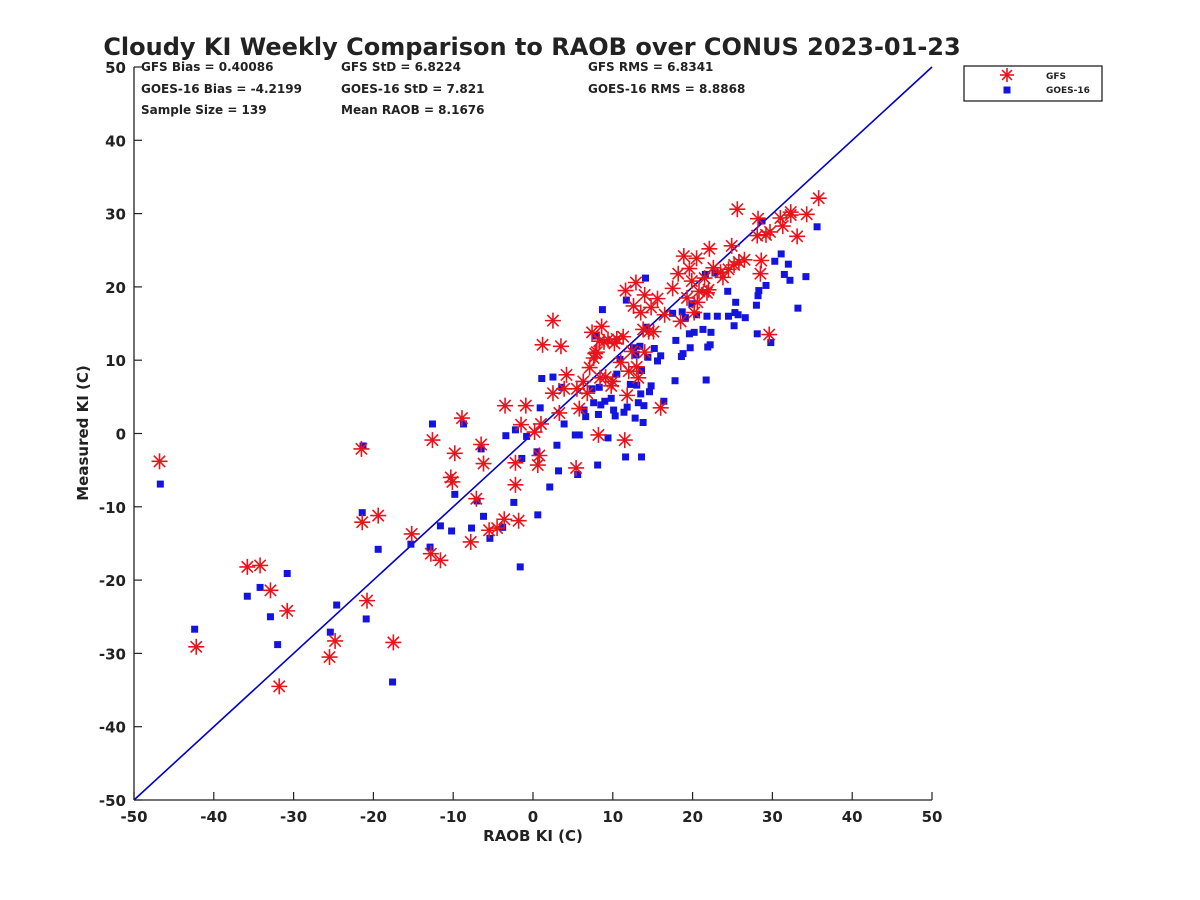 This screenshot has width=1200, height=900. Describe the element at coordinates (650, 67) in the screenshot. I see `stat-gfs-rms: GFS RMS = 6.8341` at that location.